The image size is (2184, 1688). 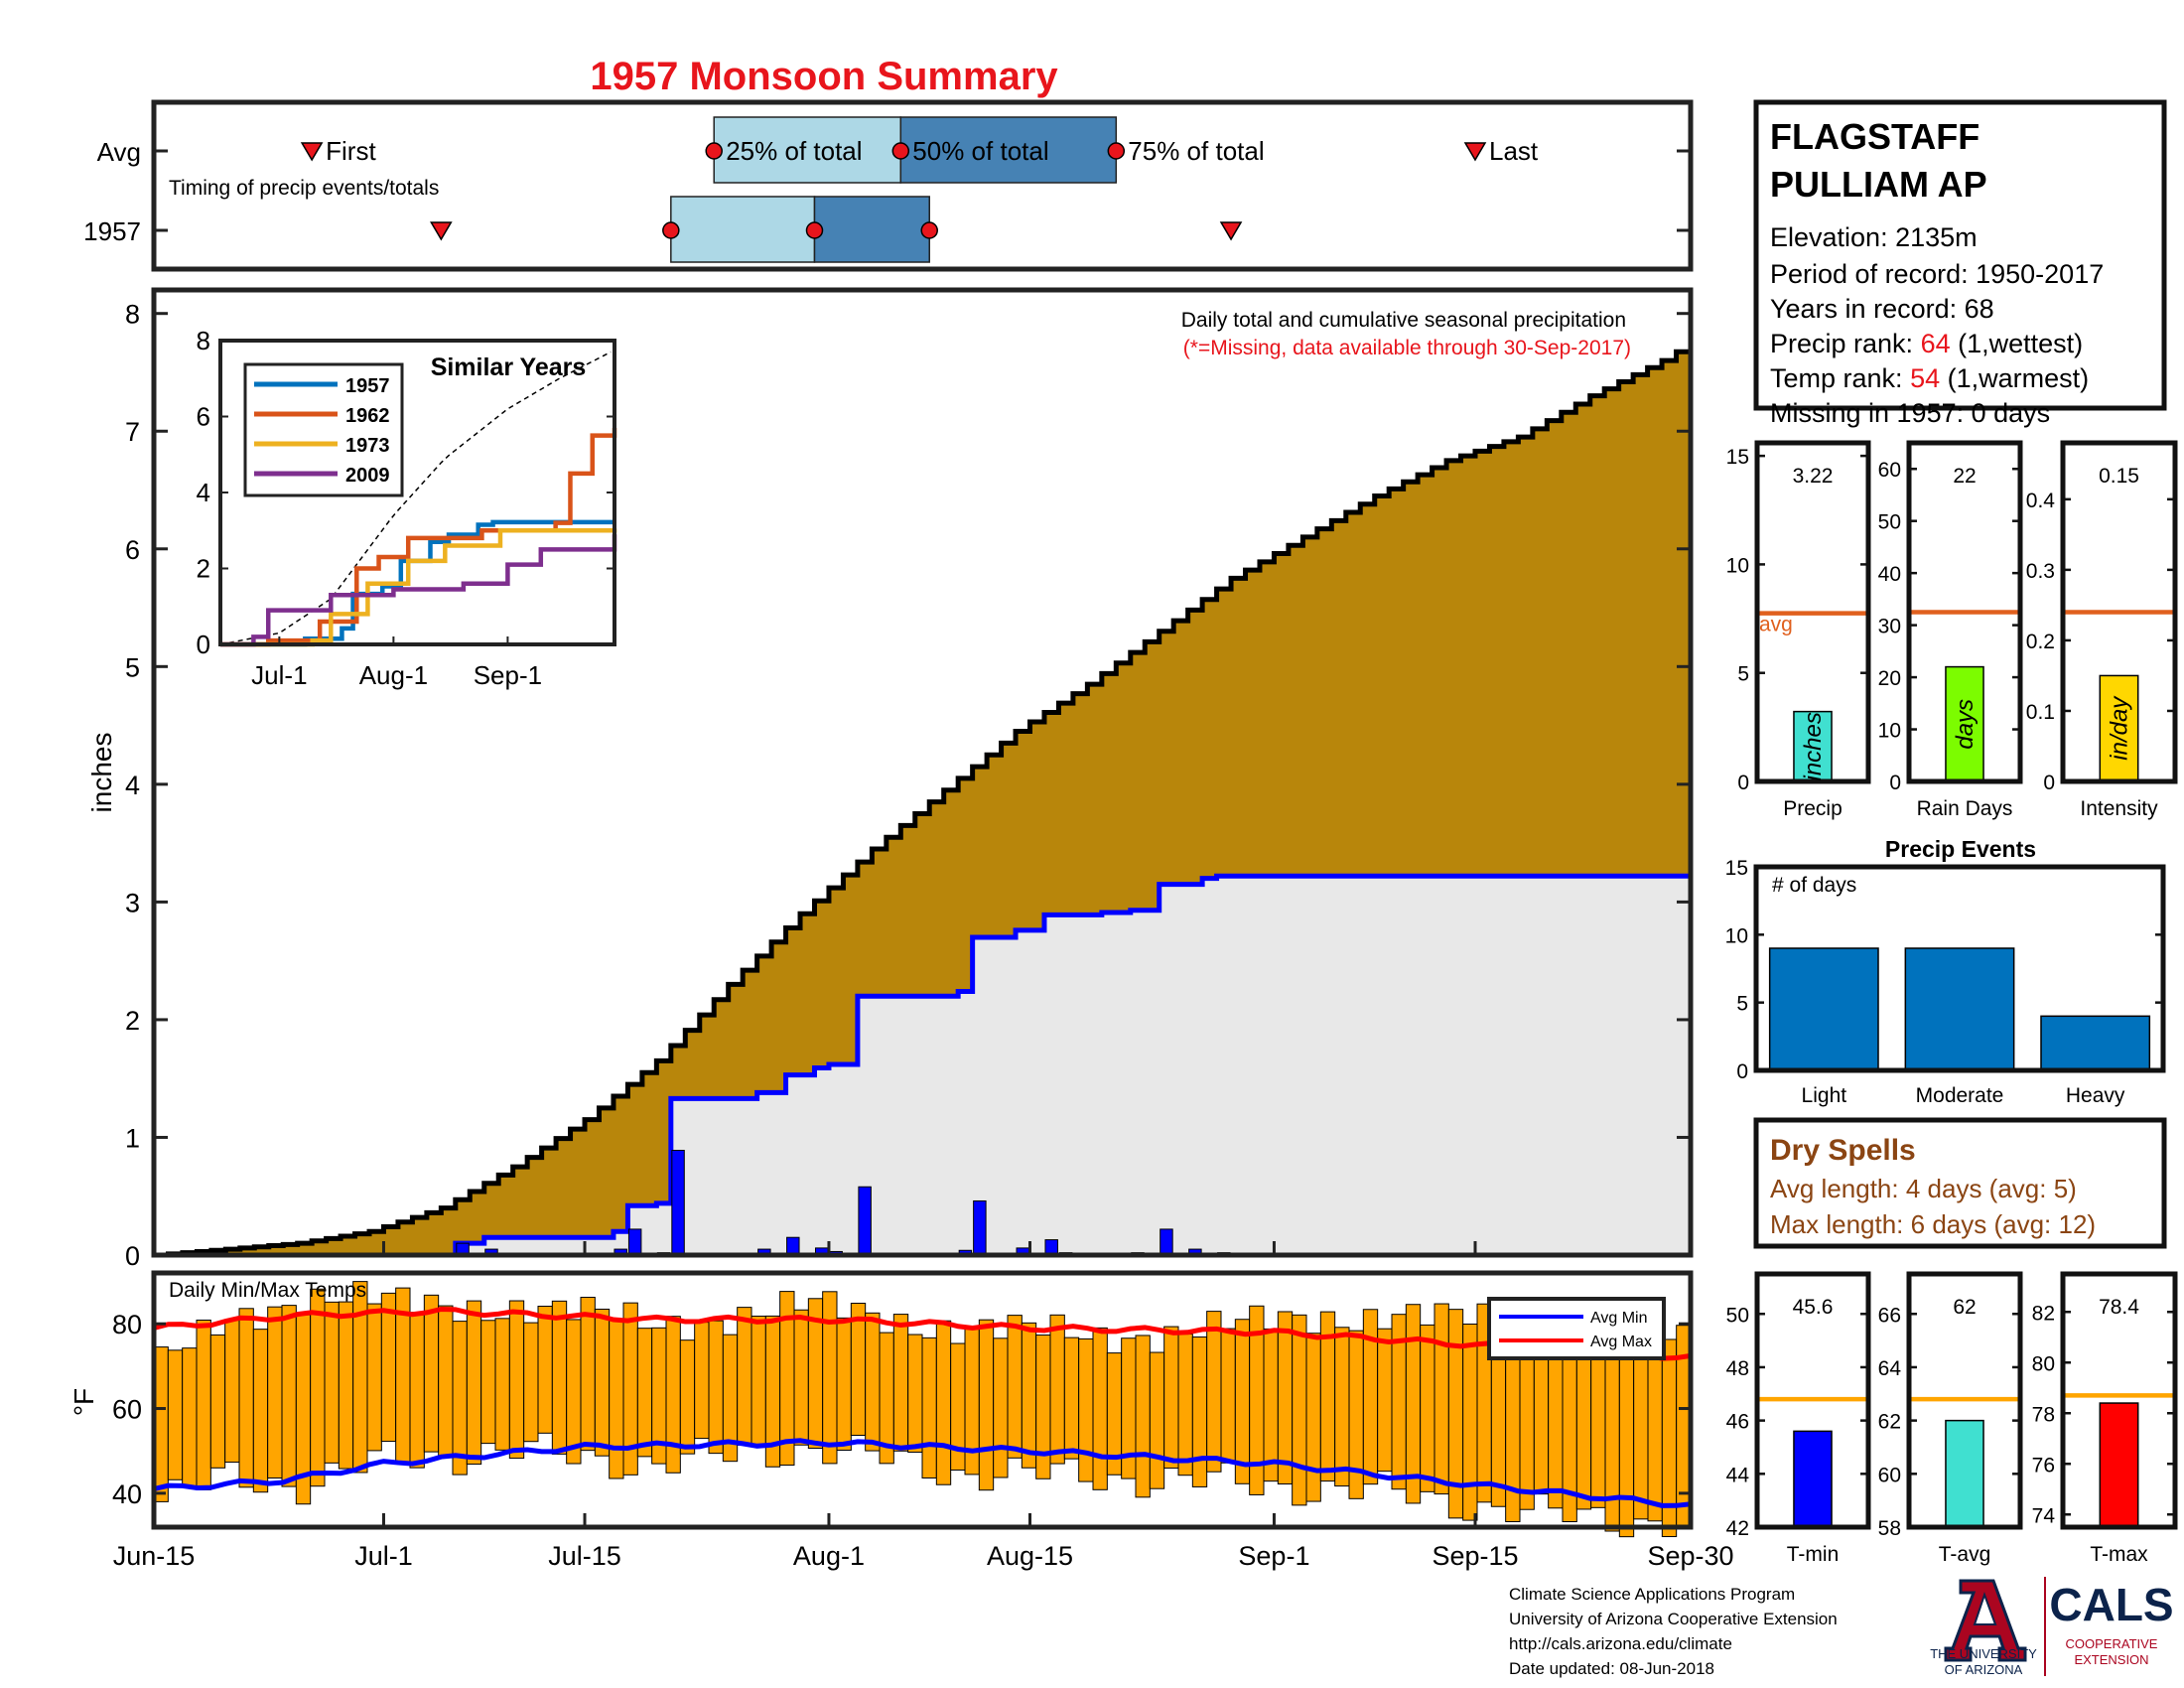 What do you see at coordinates (1874, 237) in the screenshot?
I see `station-elevation: Elevation: 2135m` at bounding box center [1874, 237].